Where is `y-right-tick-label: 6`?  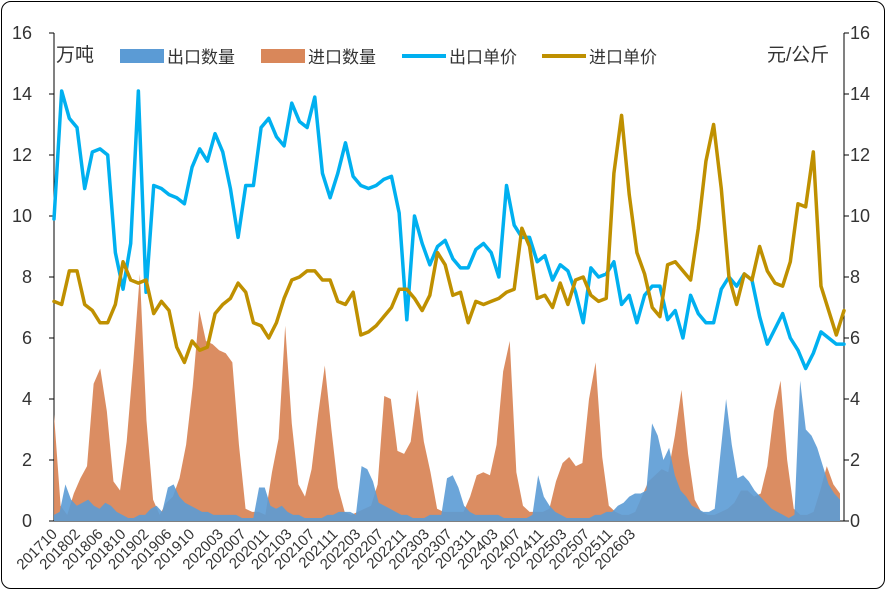
y-right-tick-label: 6 is located at coordinates (855, 338).